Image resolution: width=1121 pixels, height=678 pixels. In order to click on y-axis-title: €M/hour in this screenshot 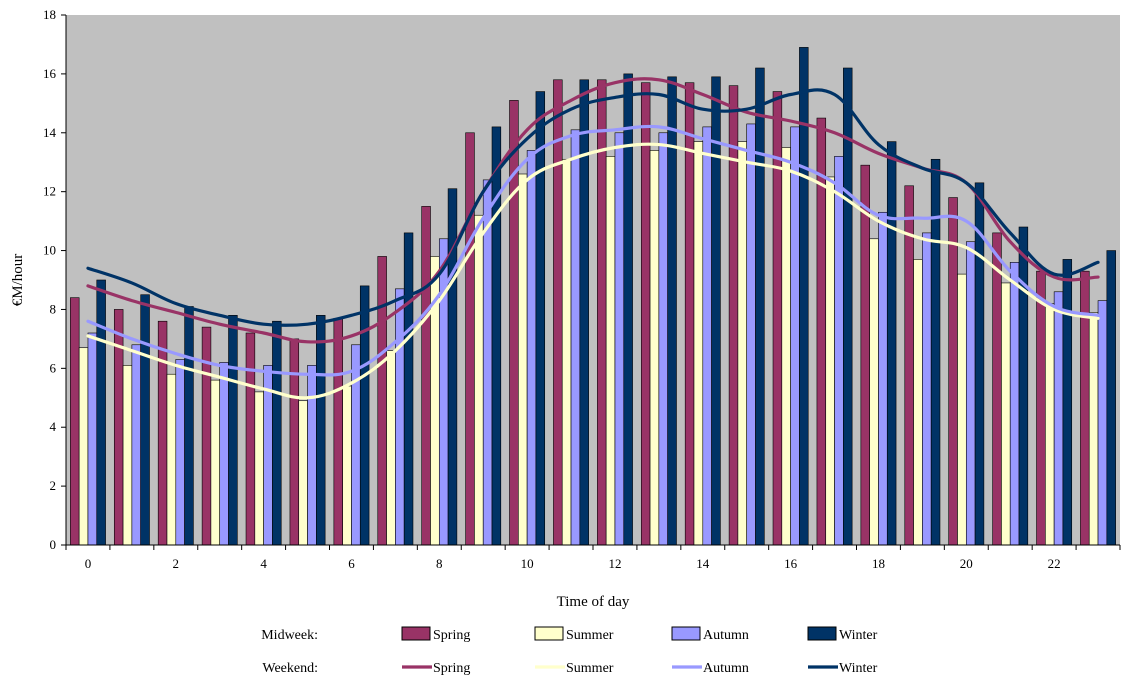, I will do `click(18, 280)`.